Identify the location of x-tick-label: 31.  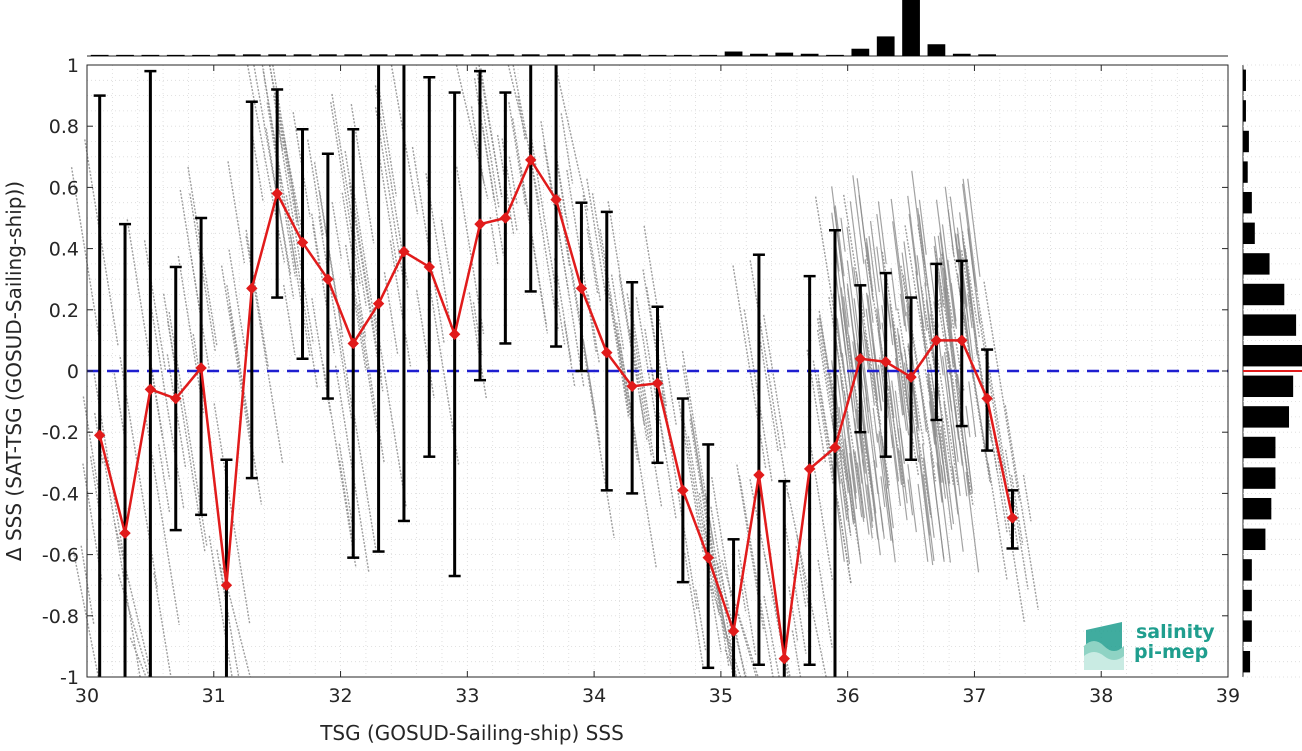
(214, 696).